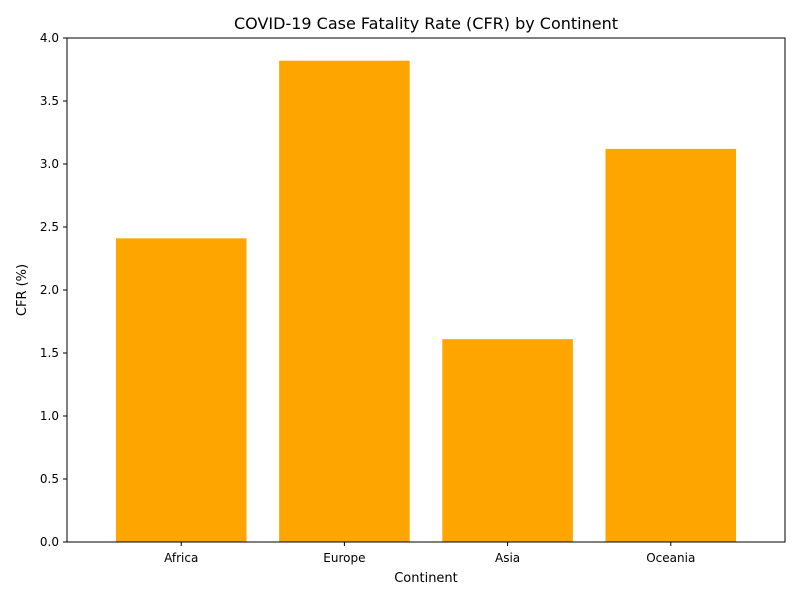 This screenshot has height=600, width=800. Describe the element at coordinates (181, 558) in the screenshot. I see `x-tick-label: Africa` at that location.